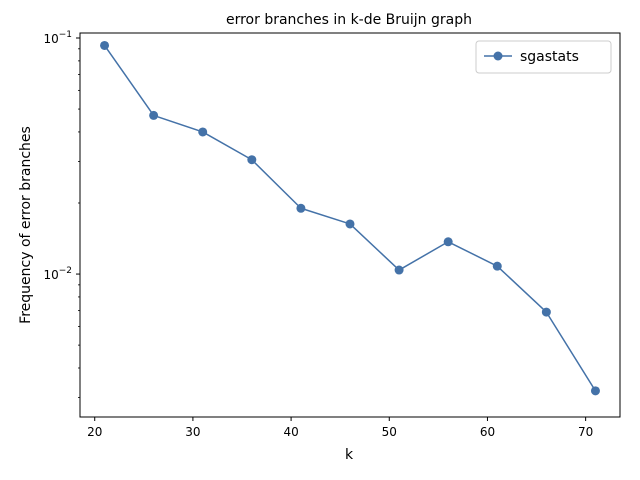  Describe the element at coordinates (94, 432) in the screenshot. I see `x-tick-label: 20` at that location.